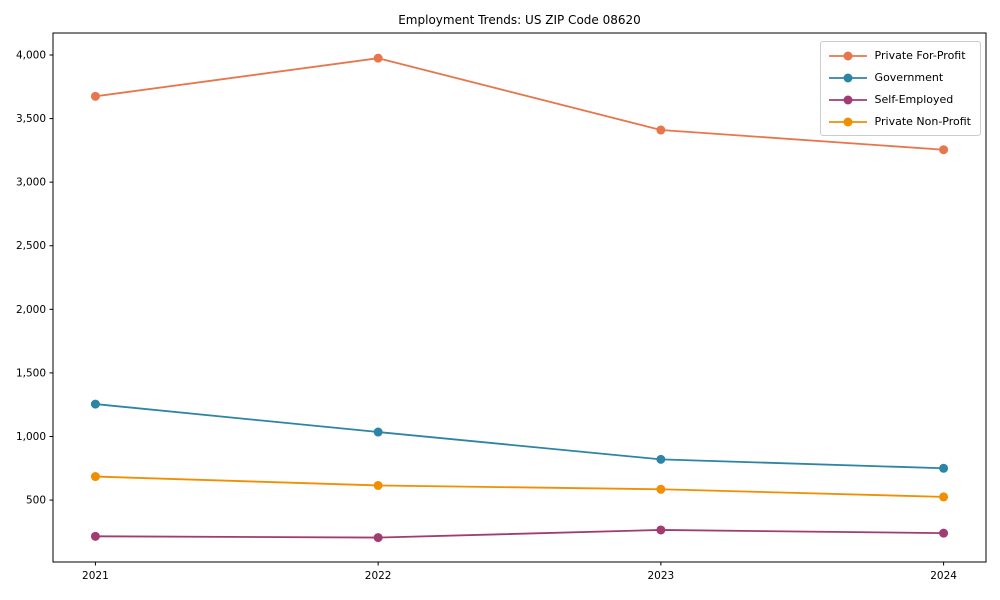 This screenshot has height=600, width=1000. Describe the element at coordinates (31, 246) in the screenshot. I see `y-tick-label: 2,500` at that location.